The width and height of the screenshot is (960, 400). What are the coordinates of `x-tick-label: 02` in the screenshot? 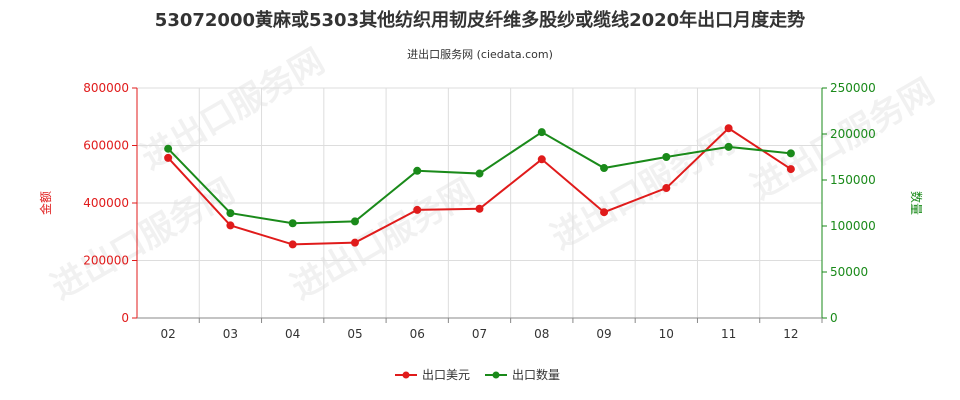 It's located at (167, 334).